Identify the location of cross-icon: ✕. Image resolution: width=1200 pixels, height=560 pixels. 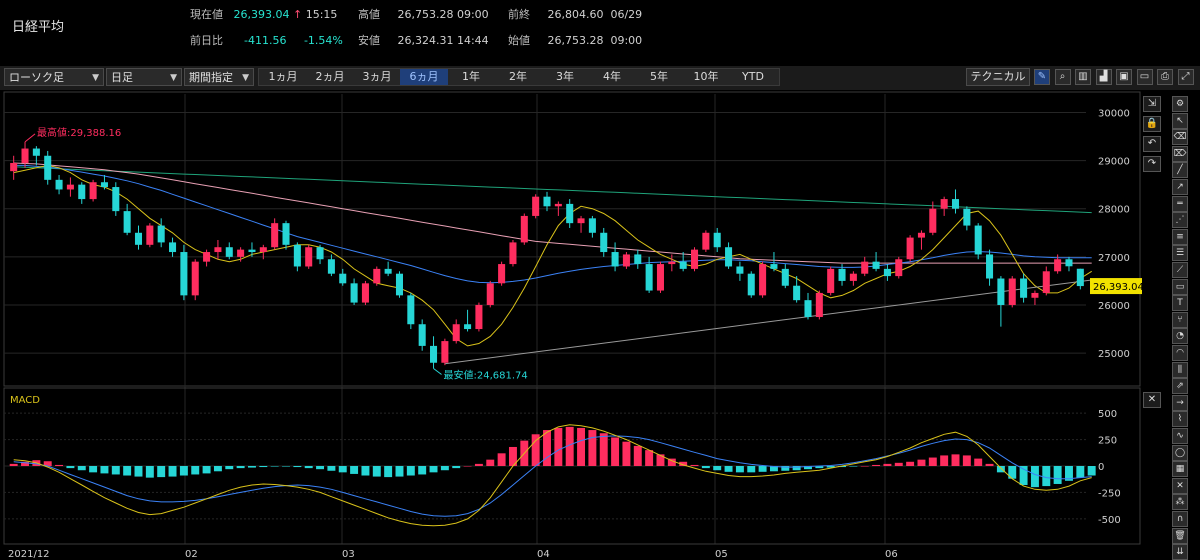
(1180, 485).